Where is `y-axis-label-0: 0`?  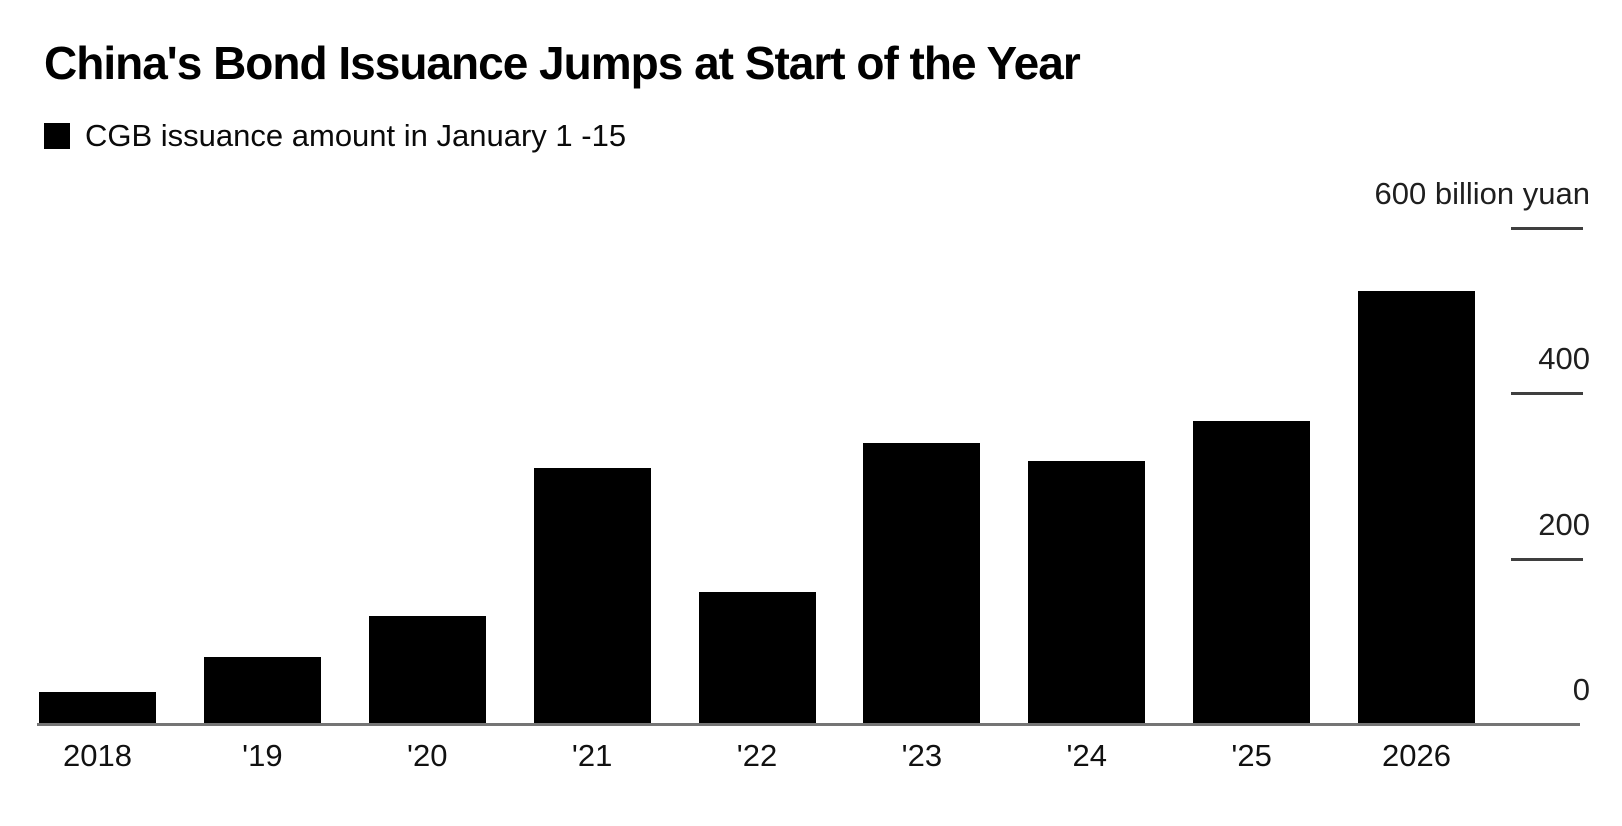
y-axis-label-0: 0 is located at coordinates (1581, 689).